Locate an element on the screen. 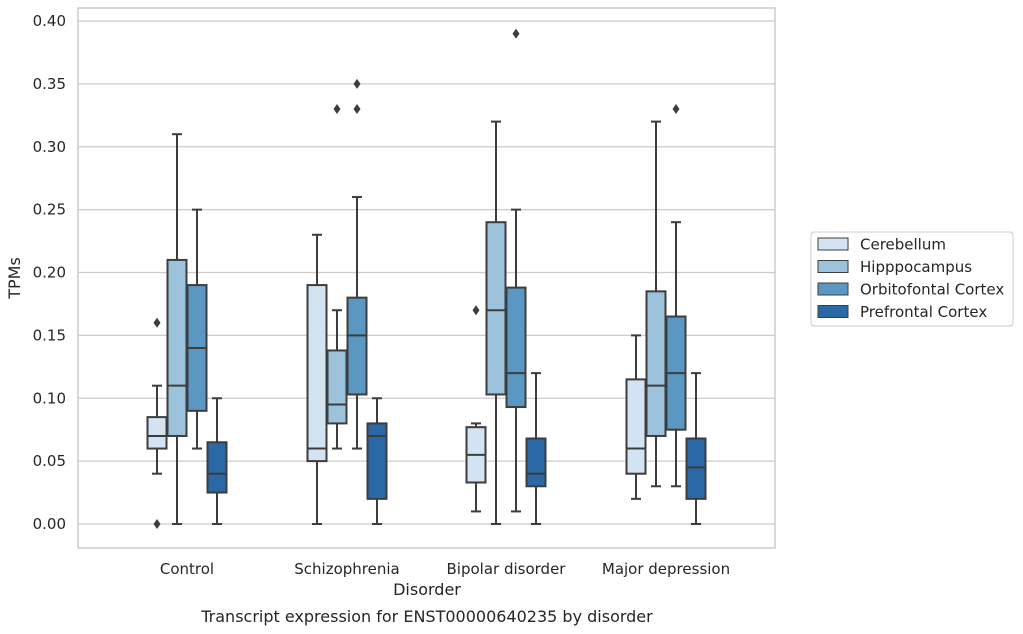 The height and width of the screenshot is (634, 1023). y-tick-label: 0.10 is located at coordinates (49, 398).